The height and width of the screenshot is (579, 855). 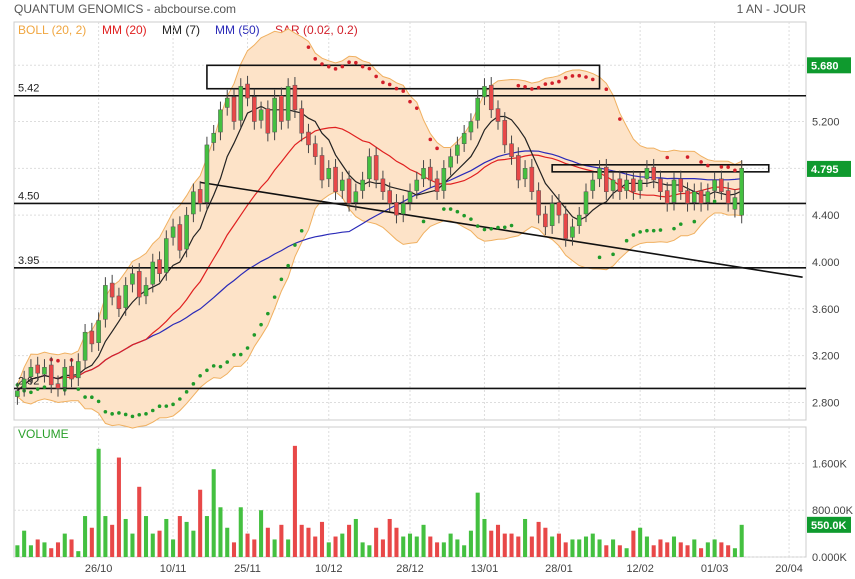 I want to click on last-price-badge, so click(x=829, y=168).